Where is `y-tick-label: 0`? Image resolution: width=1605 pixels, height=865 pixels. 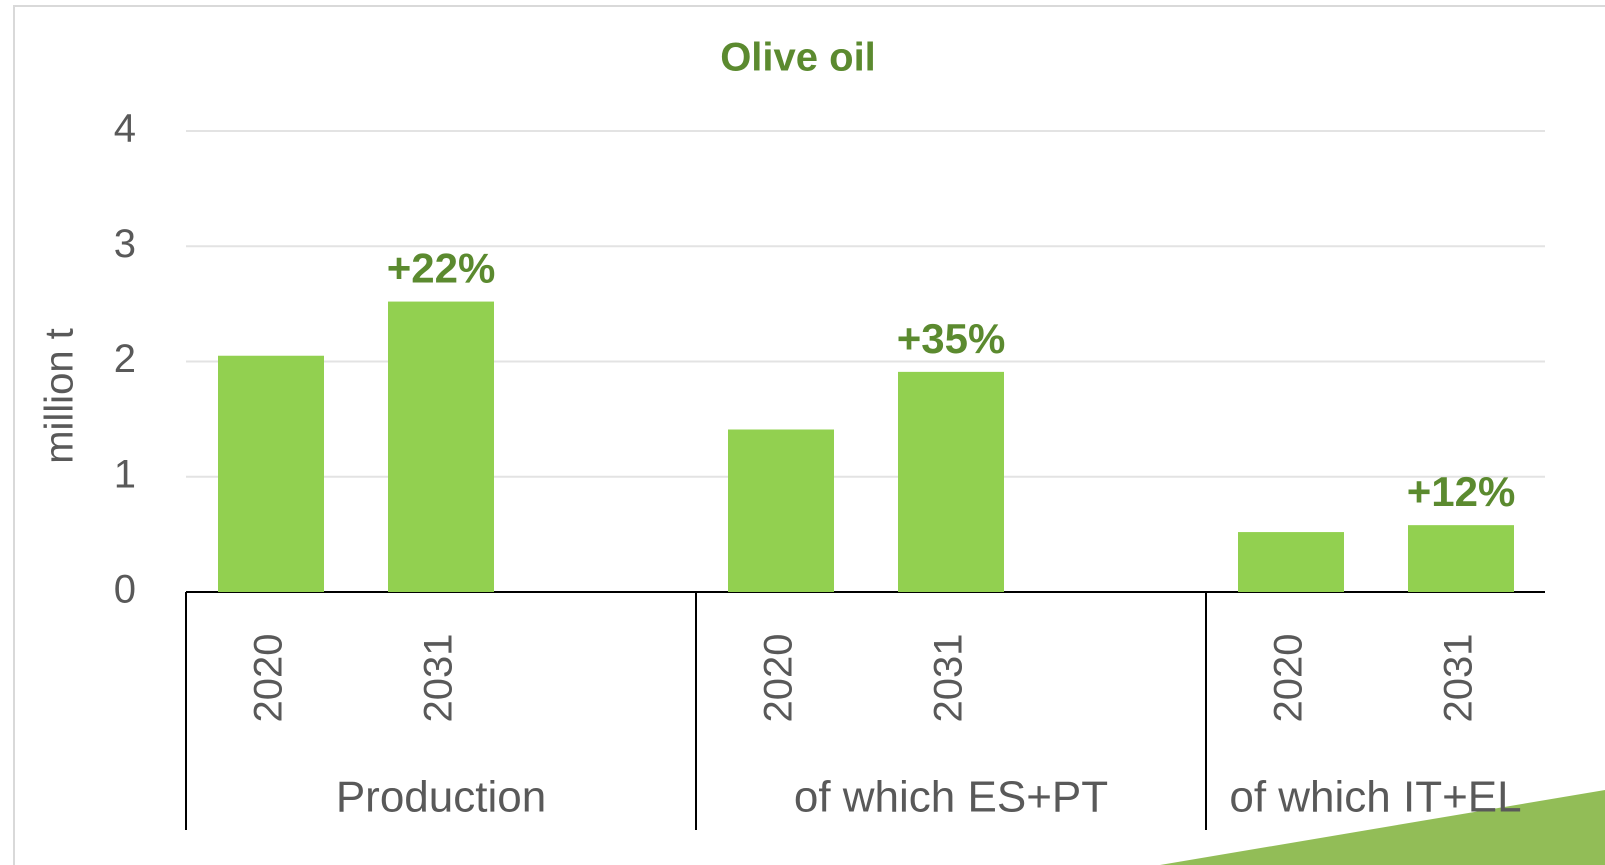
y-tick-label: 0 is located at coordinates (125, 590).